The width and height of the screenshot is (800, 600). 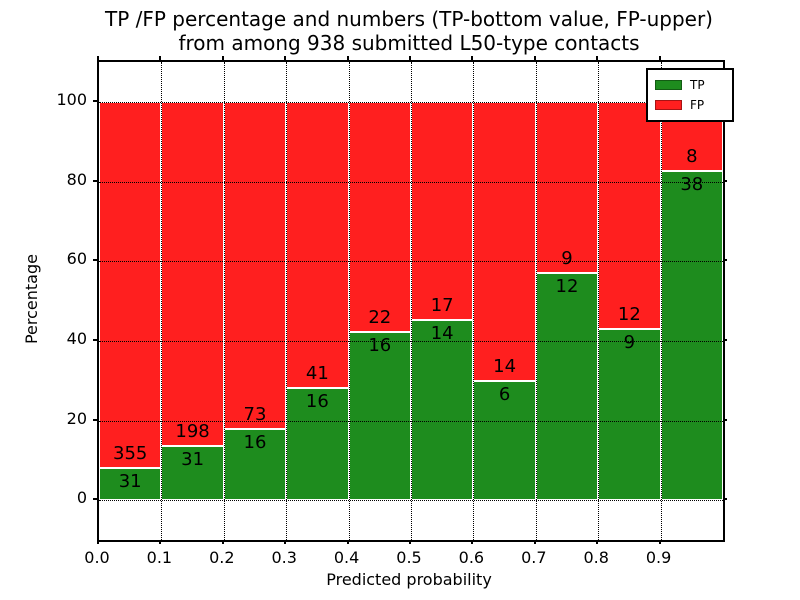 I want to click on fp-count-label-3: 41, so click(x=317, y=374).